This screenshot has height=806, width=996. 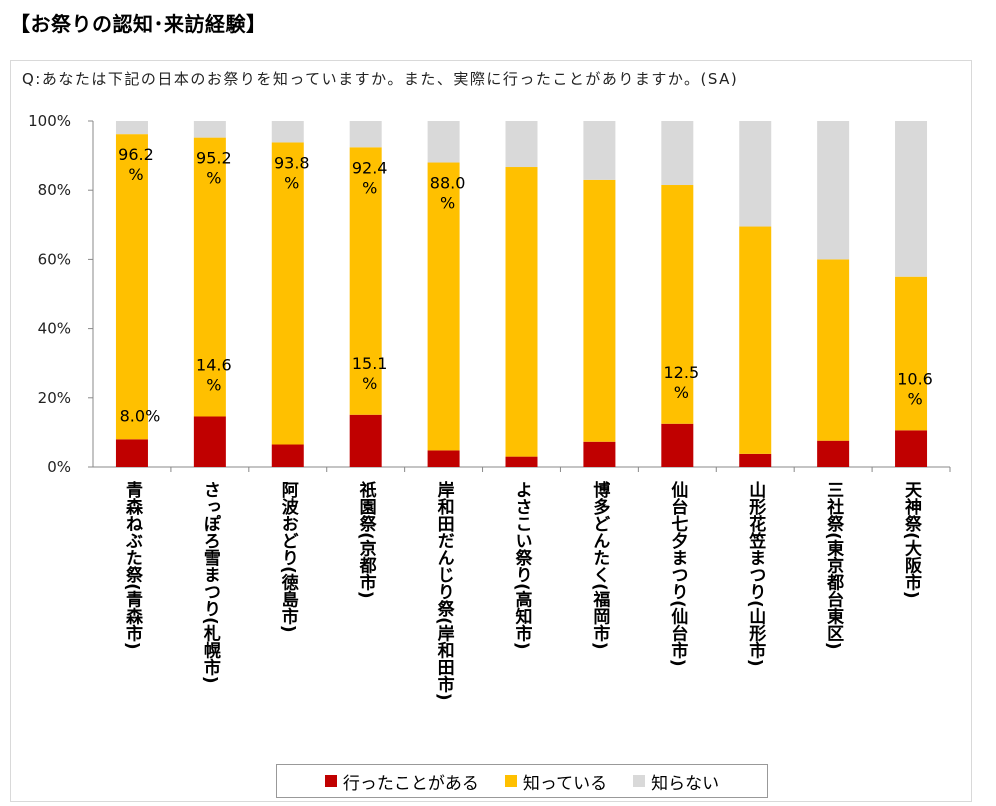 I want to click on legend: 行ったことがある 知っている 知らない, so click(x=522, y=781).